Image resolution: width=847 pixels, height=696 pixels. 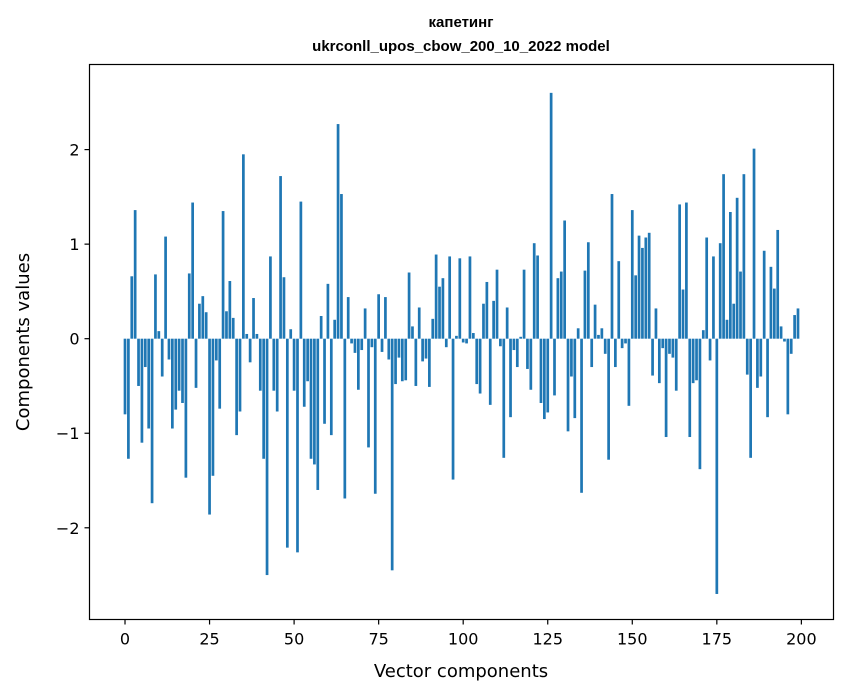 I want to click on x-tick-label: 175, so click(x=717, y=639).